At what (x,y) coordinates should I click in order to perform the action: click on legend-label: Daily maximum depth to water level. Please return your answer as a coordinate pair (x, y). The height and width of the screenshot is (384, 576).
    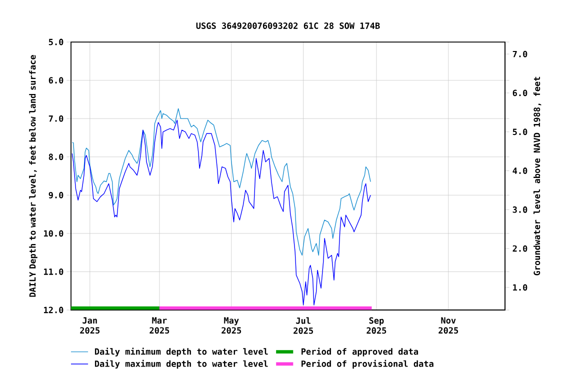
    Looking at the image, I should click on (181, 364).